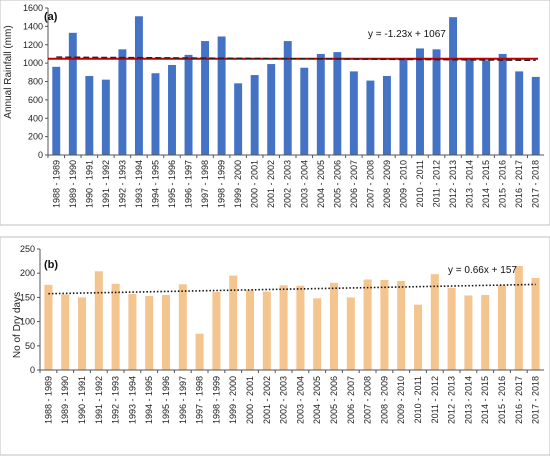 This screenshot has height=456, width=550. What do you see at coordinates (418, 399) in the screenshot?
I see `panel-b-x-tick-label: 2010 - 2011` at bounding box center [418, 399].